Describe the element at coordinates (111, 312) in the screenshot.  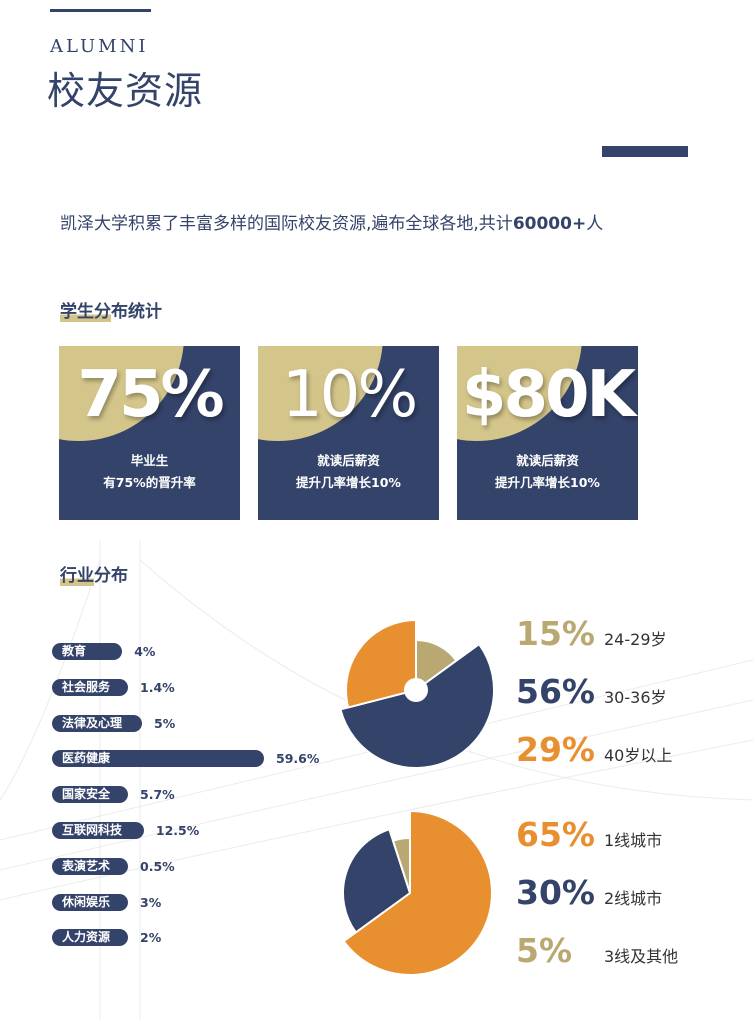
I see `stats-heading: 学生分布统计` at that location.